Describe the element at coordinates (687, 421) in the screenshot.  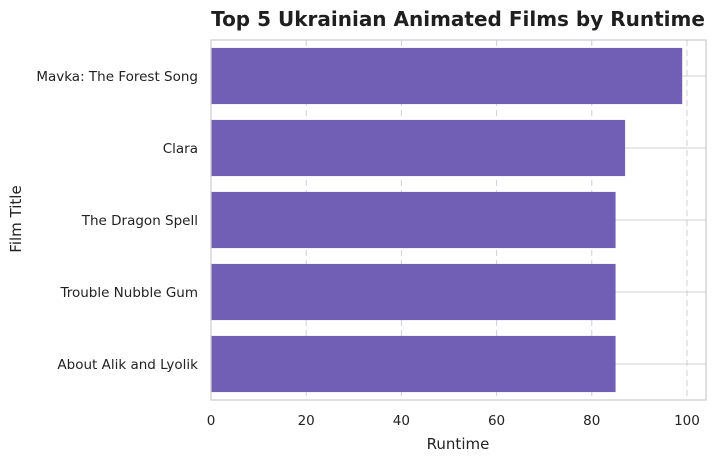
I see `x-tick-label: 100` at that location.